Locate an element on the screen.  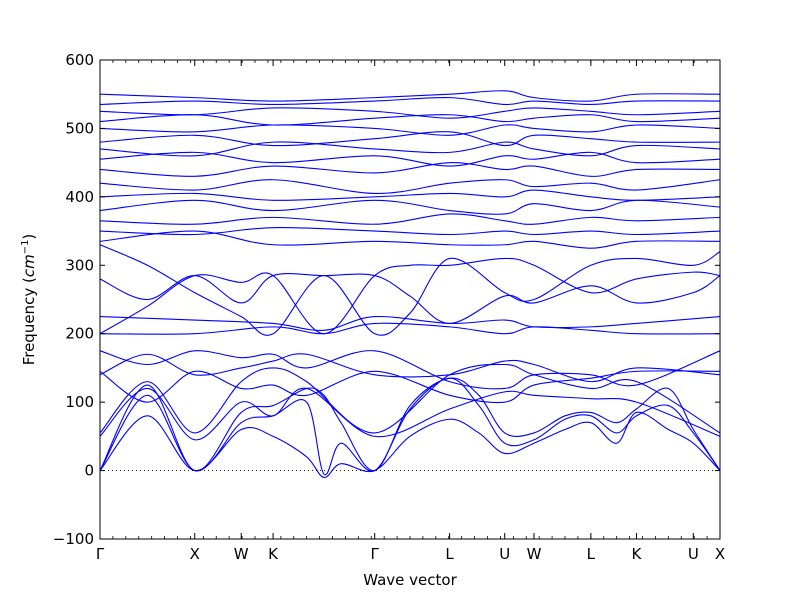
y-tick-label: 300 is located at coordinates (79, 265).